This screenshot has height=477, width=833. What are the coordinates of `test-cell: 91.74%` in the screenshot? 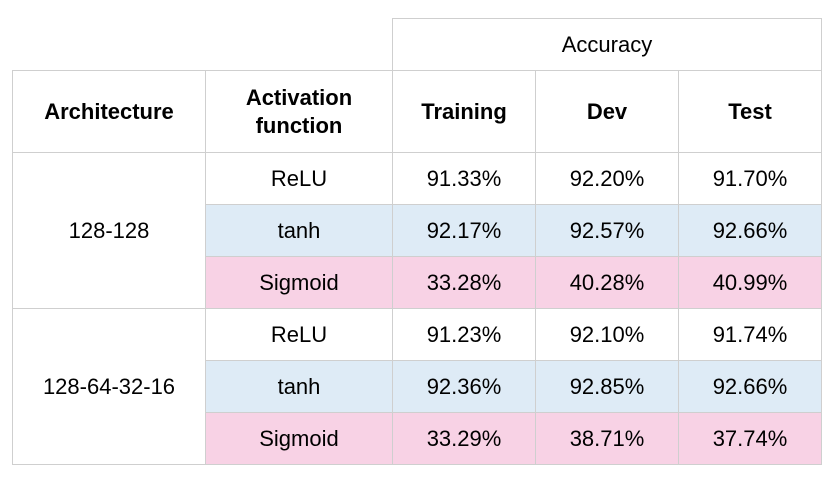 It's located at (750, 334).